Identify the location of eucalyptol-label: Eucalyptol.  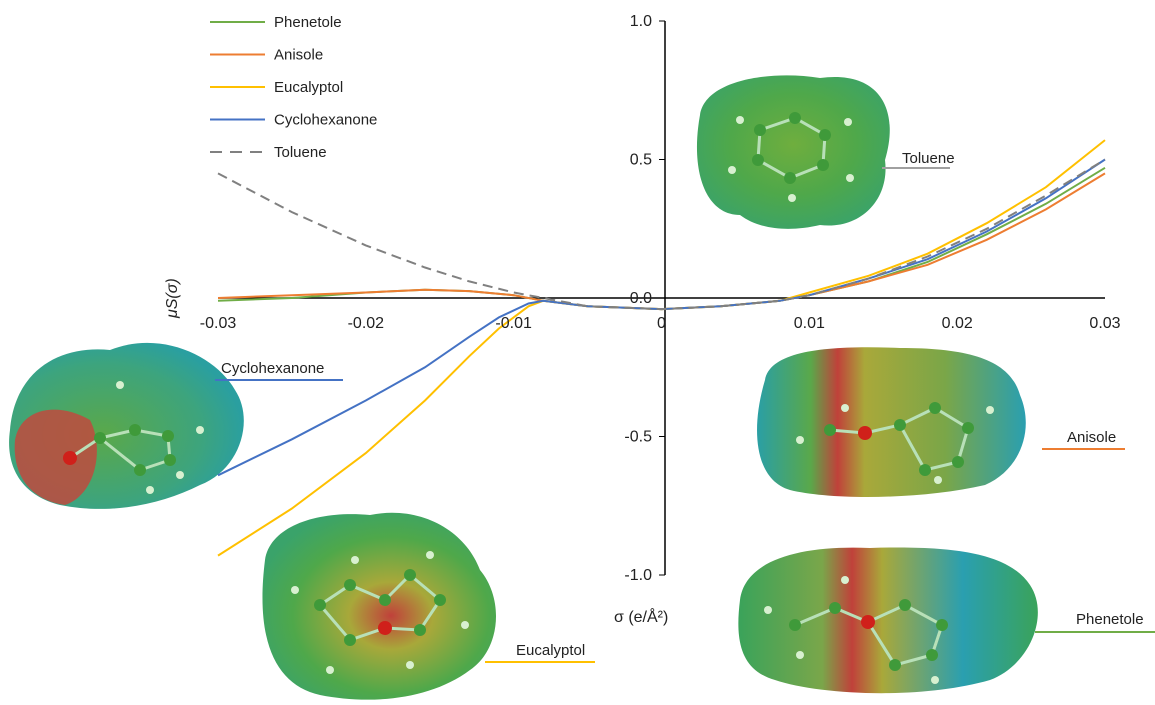
(550, 650).